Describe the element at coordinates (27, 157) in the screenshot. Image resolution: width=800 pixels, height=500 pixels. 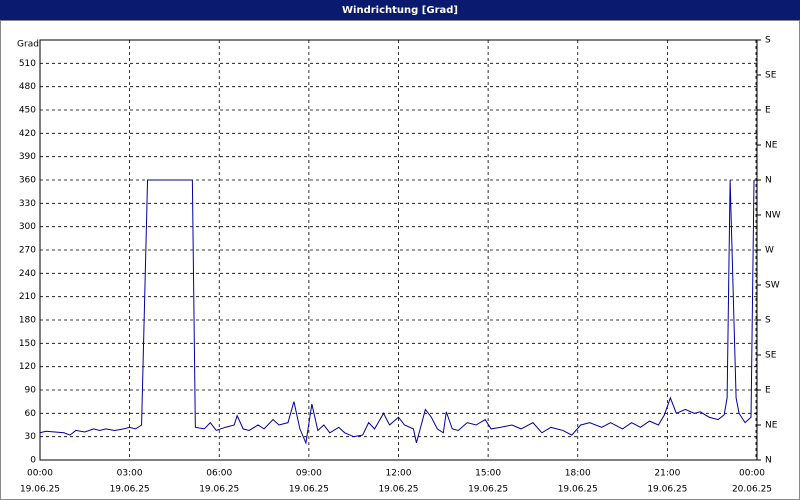
I see `y-tick-label: 390` at that location.